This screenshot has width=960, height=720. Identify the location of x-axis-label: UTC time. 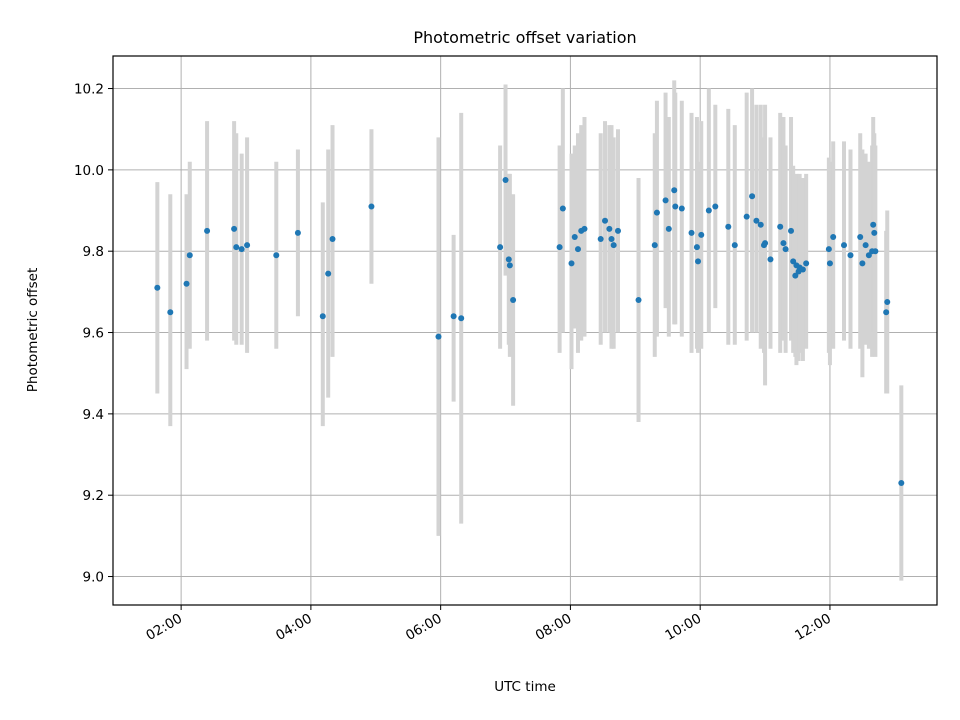
(525, 687).